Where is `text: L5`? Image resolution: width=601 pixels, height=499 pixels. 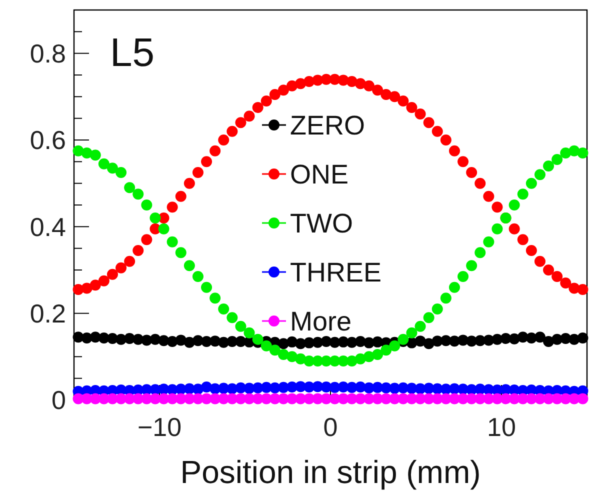
text: L5 is located at coordinates (132, 53).